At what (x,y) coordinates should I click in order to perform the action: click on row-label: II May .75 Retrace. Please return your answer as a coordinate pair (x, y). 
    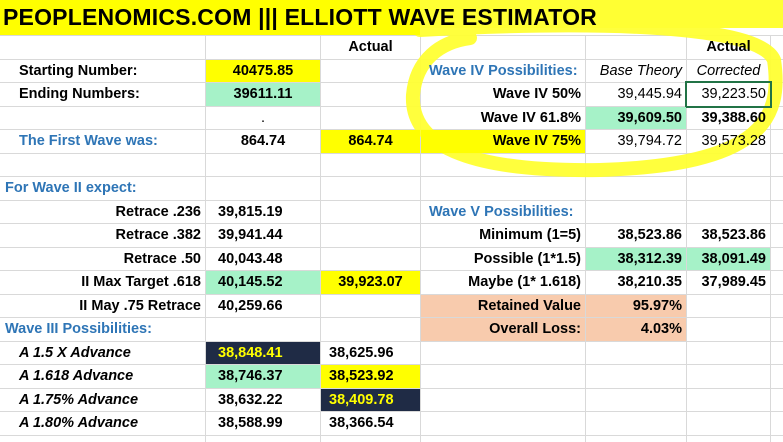
    Looking at the image, I should click on (140, 305).